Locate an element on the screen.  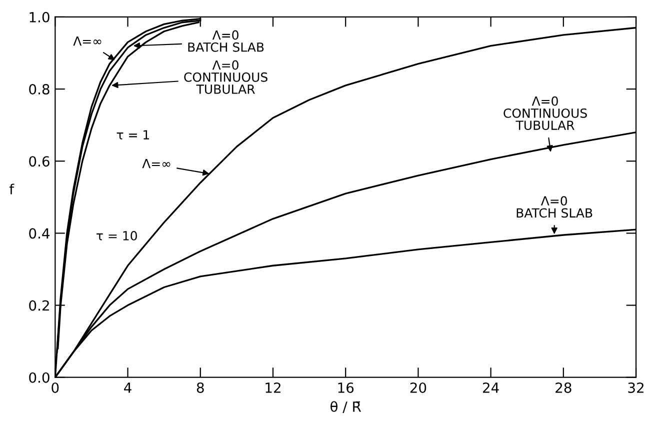
annotation: τ = 1 is located at coordinates (133, 135).